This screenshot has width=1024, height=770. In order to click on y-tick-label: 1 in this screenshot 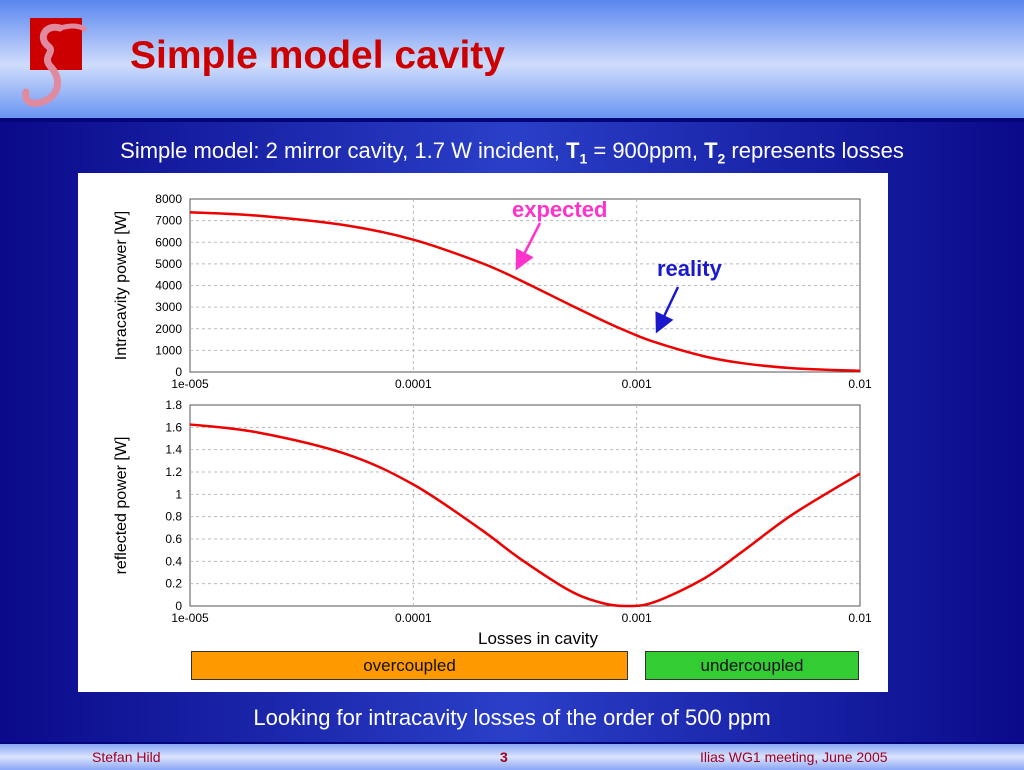, I will do `click(178, 494)`.